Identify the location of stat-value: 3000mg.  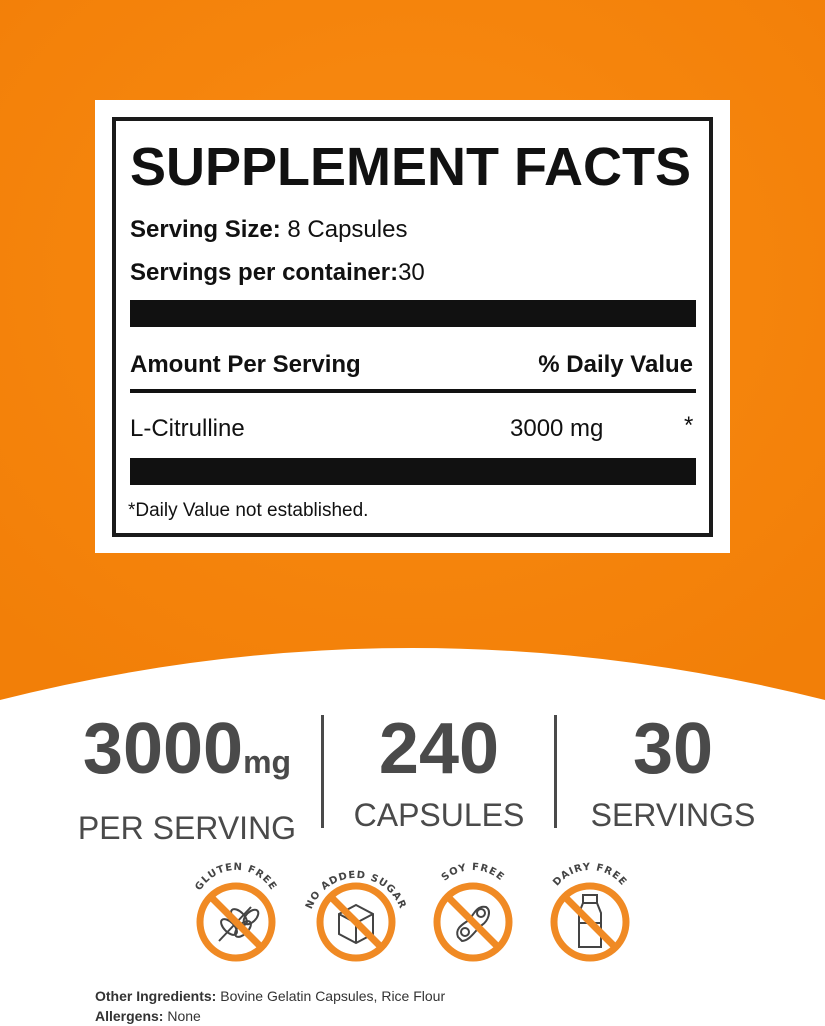
(187, 755).